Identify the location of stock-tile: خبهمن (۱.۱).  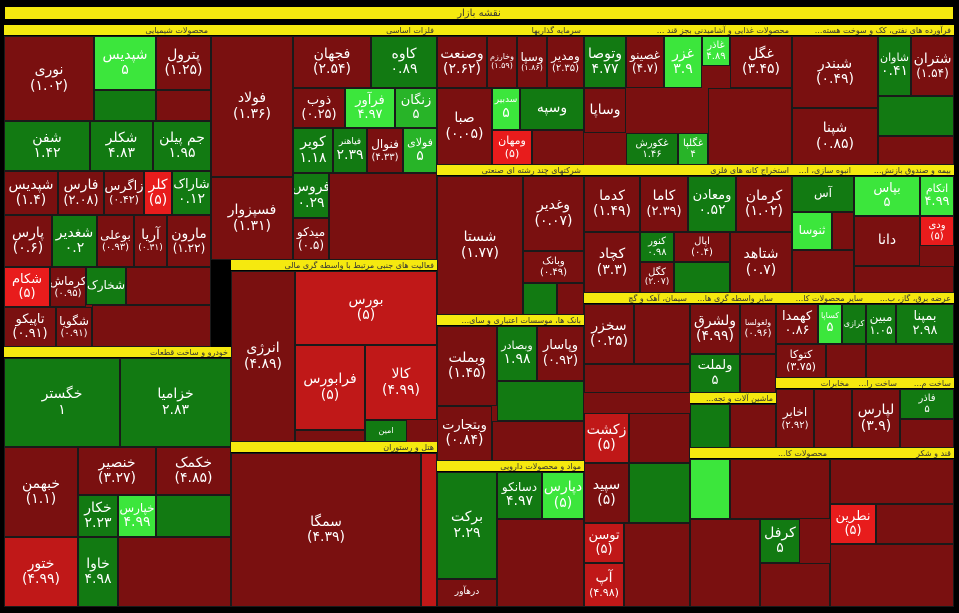
(41, 492).